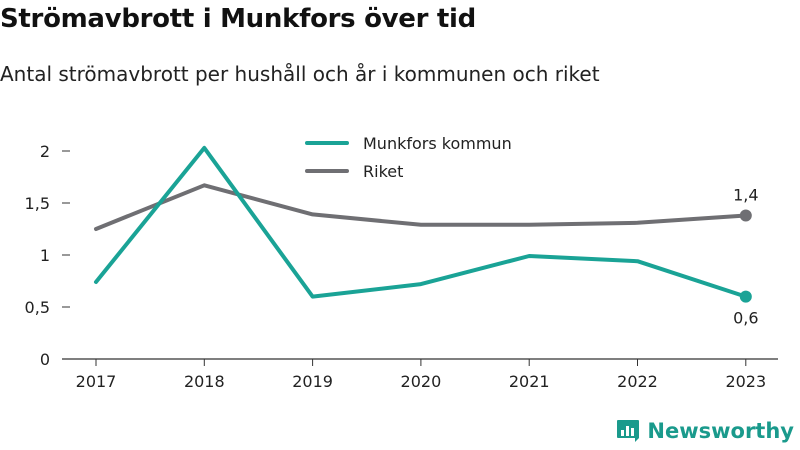  What do you see at coordinates (408, 157) in the screenshot?
I see `legend: Munkfors kommun Riket` at bounding box center [408, 157].